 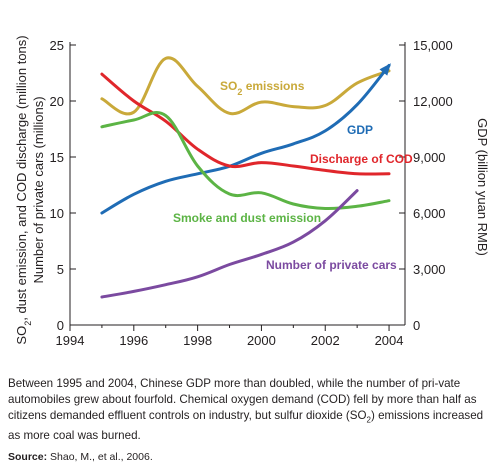 What do you see at coordinates (21, 335) in the screenshot?
I see `left-axis-title-so: SO` at bounding box center [21, 335].